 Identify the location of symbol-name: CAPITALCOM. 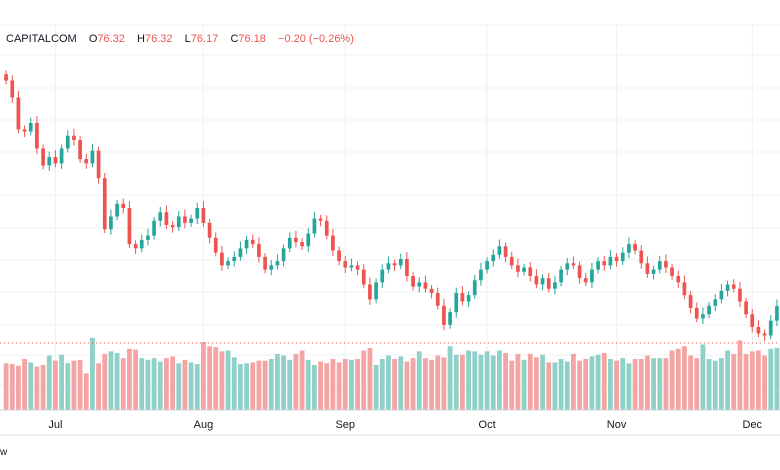
(41, 39).